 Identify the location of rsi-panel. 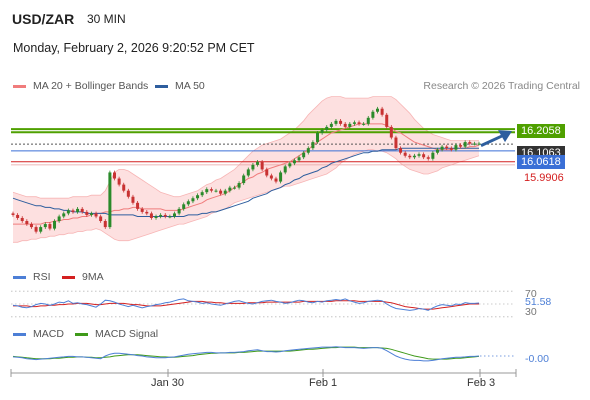
(263, 304).